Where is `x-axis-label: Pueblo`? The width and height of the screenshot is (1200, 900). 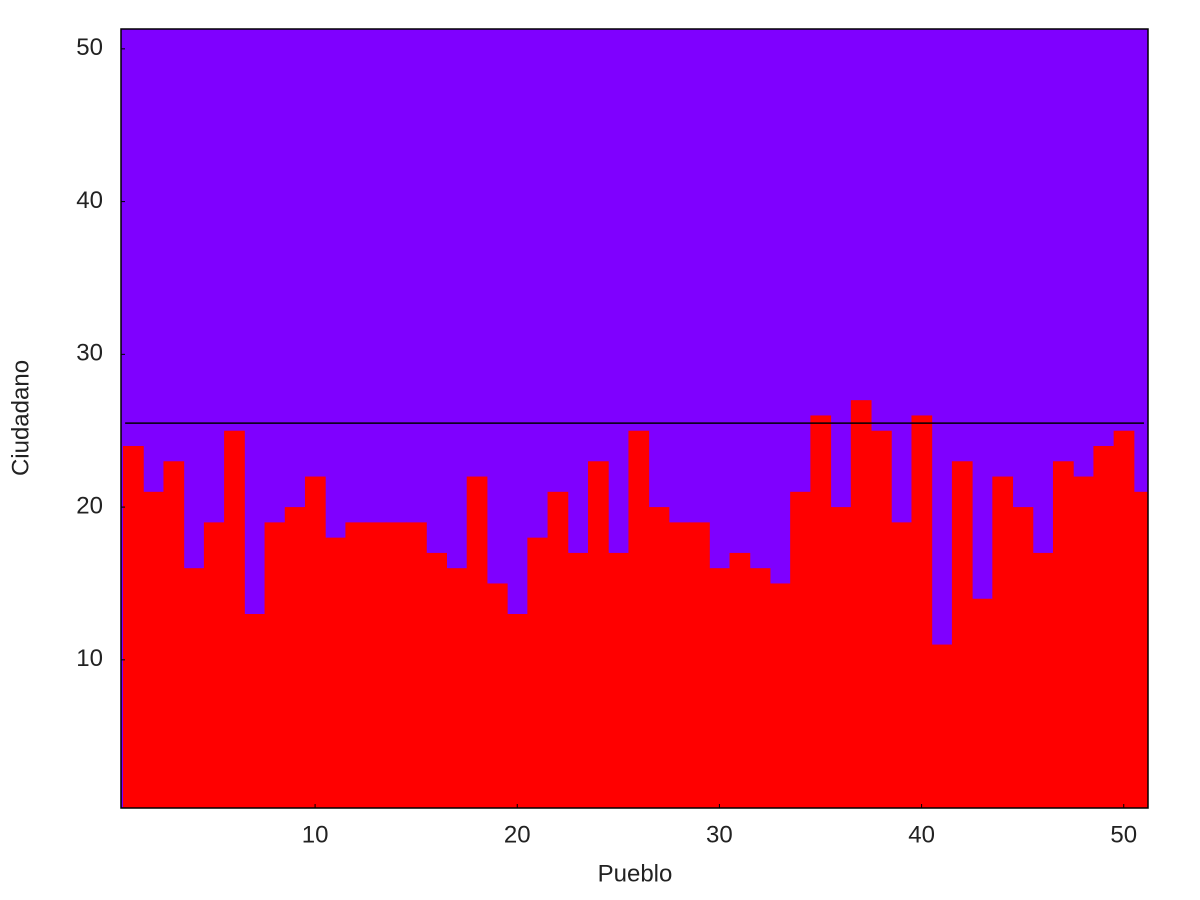 x-axis-label: Pueblo is located at coordinates (635, 873).